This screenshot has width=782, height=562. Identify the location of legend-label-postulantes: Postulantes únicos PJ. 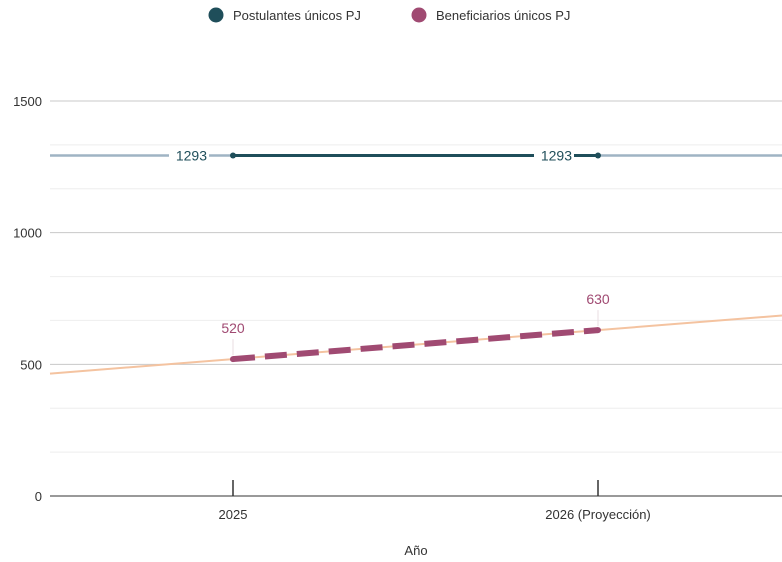
(297, 15).